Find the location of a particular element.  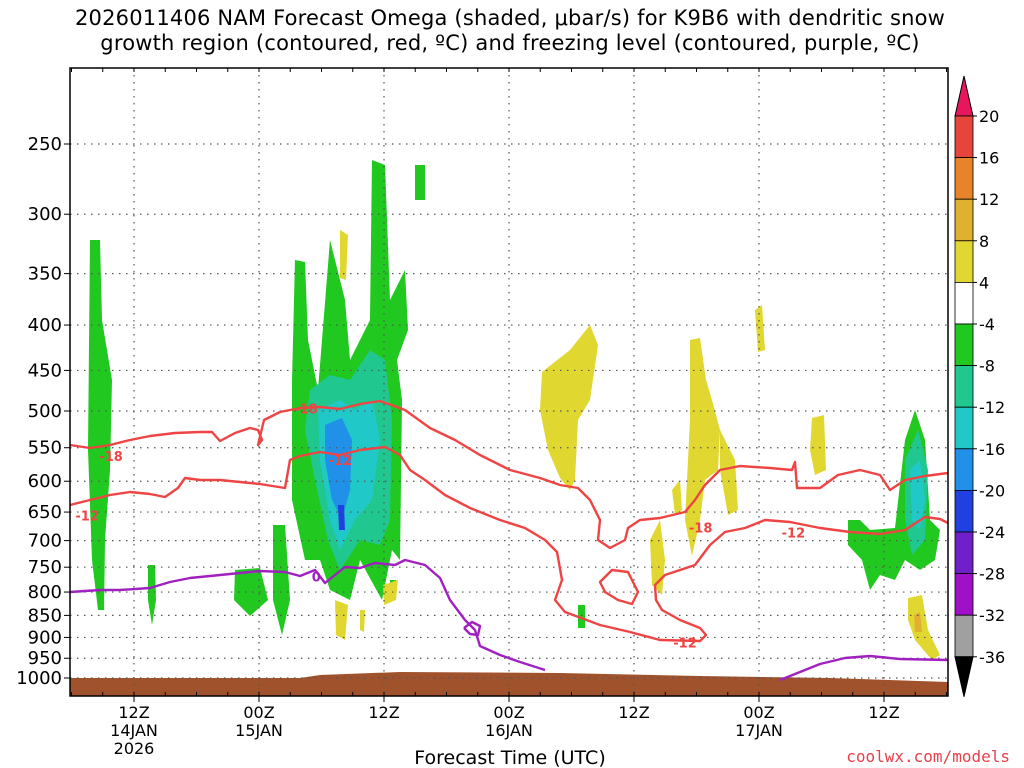

x-axis-label: Forecast Time (UTC) is located at coordinates (509, 757).